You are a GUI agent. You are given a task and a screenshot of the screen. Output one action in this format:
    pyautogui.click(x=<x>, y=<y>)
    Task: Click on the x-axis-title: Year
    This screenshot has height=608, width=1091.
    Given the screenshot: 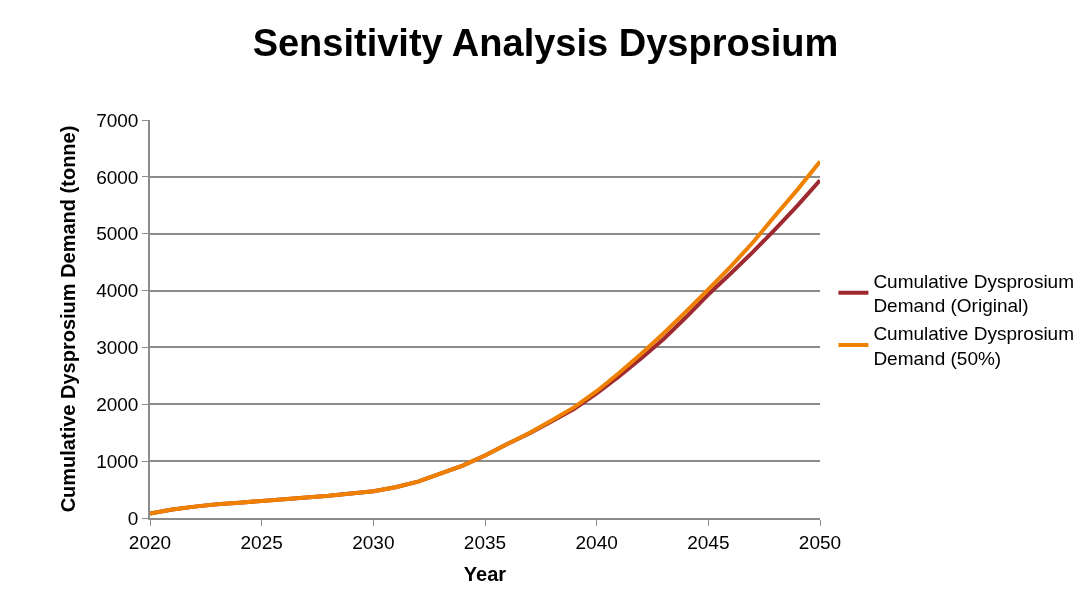 What is the action you would take?
    pyautogui.click(x=485, y=573)
    